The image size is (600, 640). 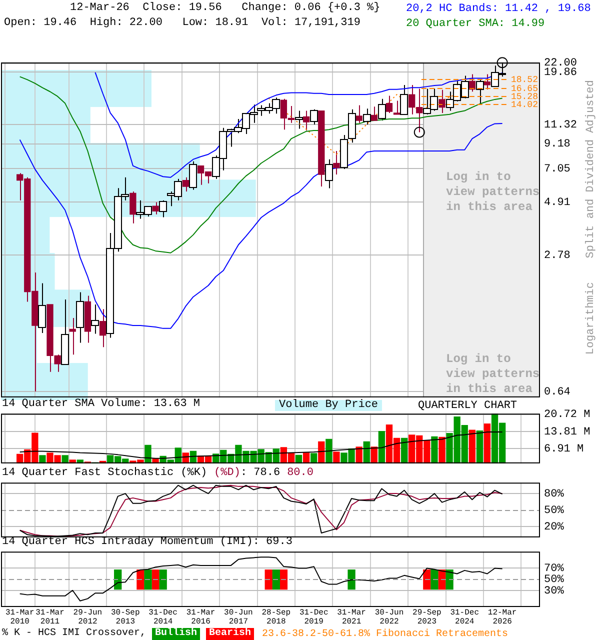 I want to click on x-tick-label: 31-Mar 2010, so click(x=19, y=617).